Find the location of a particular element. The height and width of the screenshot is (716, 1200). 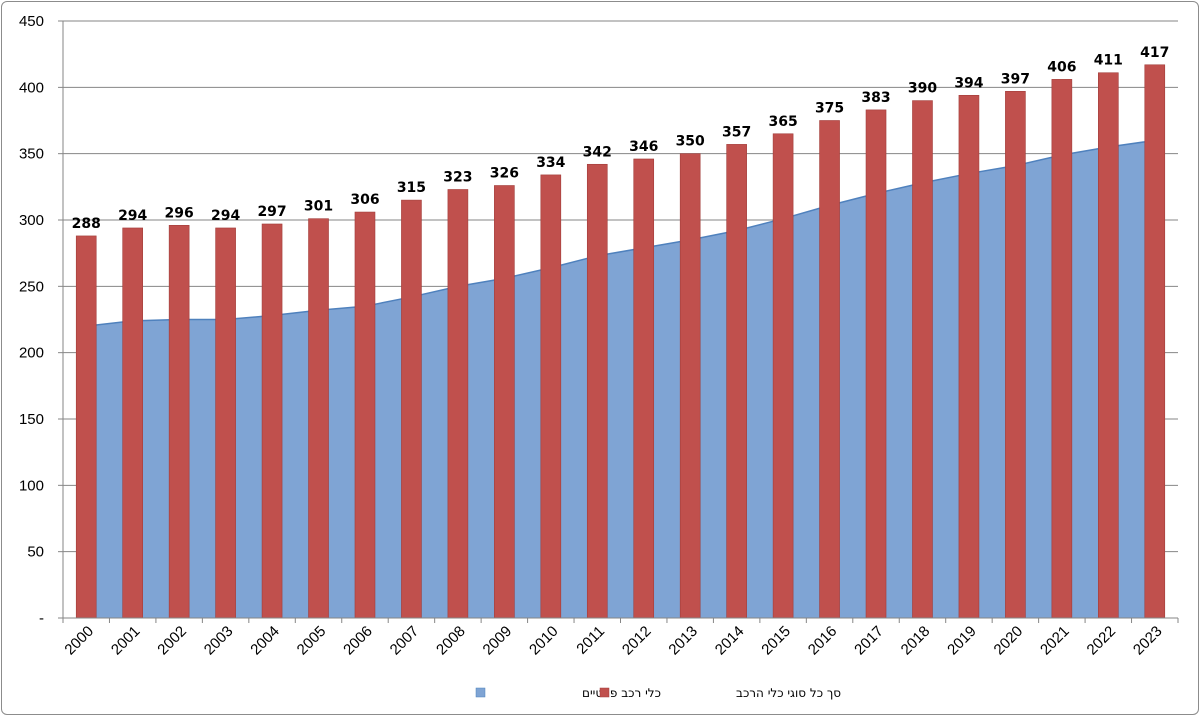

data-label: 306 is located at coordinates (364, 200).